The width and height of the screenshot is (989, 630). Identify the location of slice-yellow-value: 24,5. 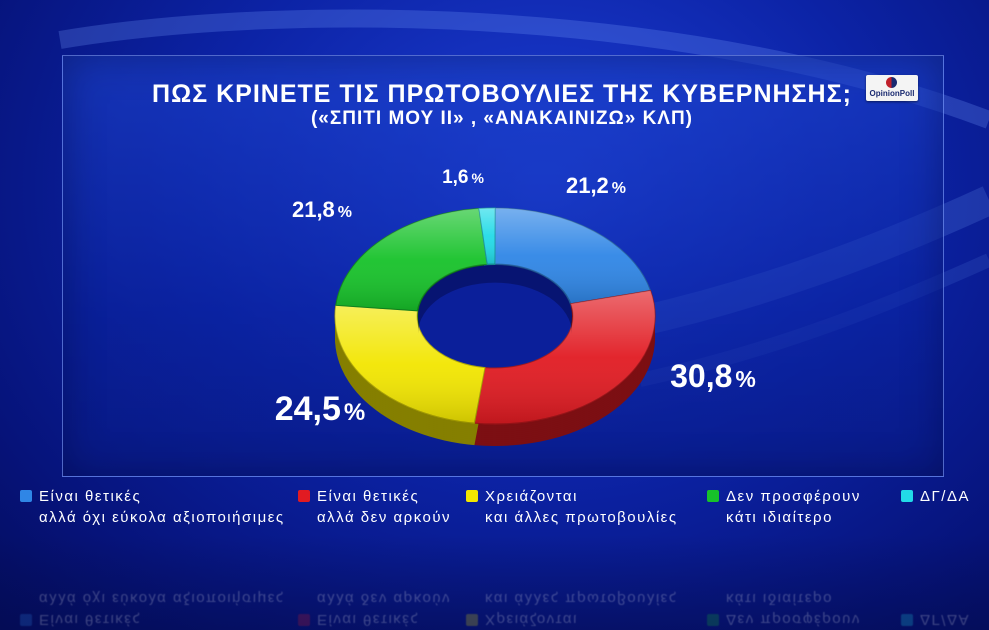
(308, 409).